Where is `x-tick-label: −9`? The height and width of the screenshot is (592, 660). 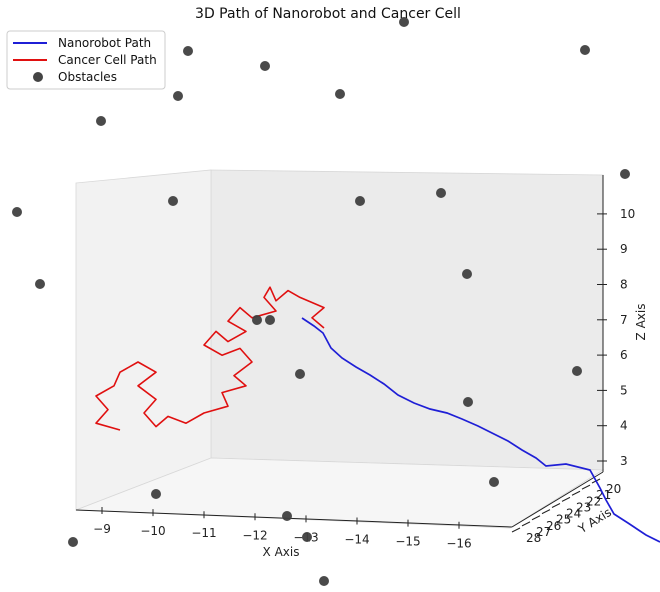
x-tick-label: −9 is located at coordinates (102, 529).